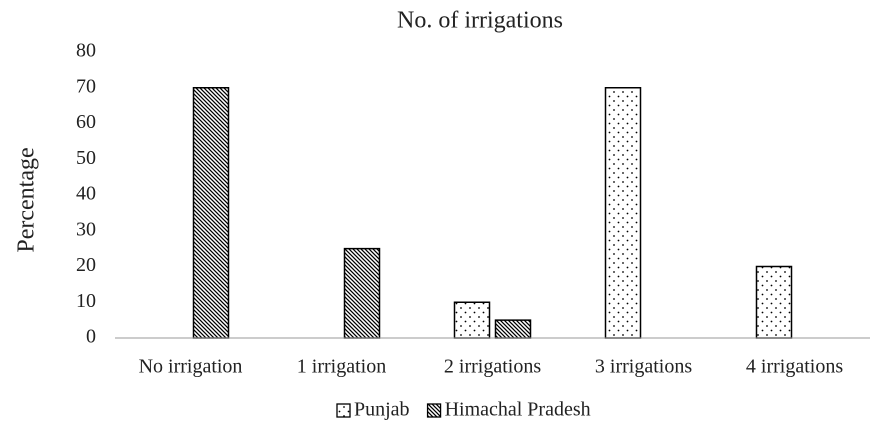  What do you see at coordinates (382, 410) in the screenshot?
I see `legend-label: Punjab` at bounding box center [382, 410].